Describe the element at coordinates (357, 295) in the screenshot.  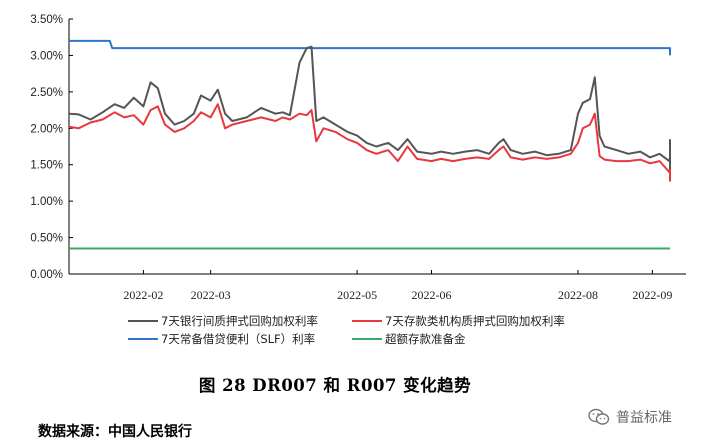
I see `x-tick-label: 2022-05` at that location.